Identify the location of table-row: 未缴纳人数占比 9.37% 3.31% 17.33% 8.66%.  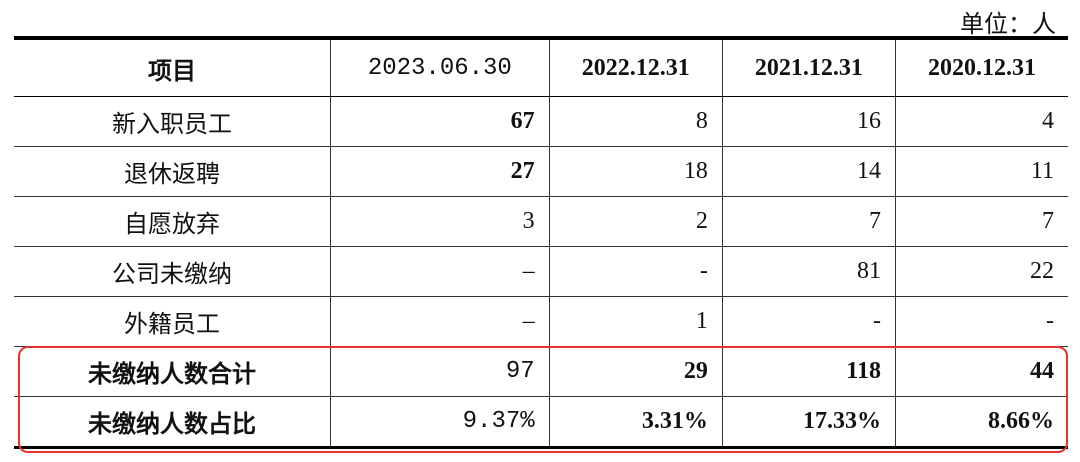
(541, 422).